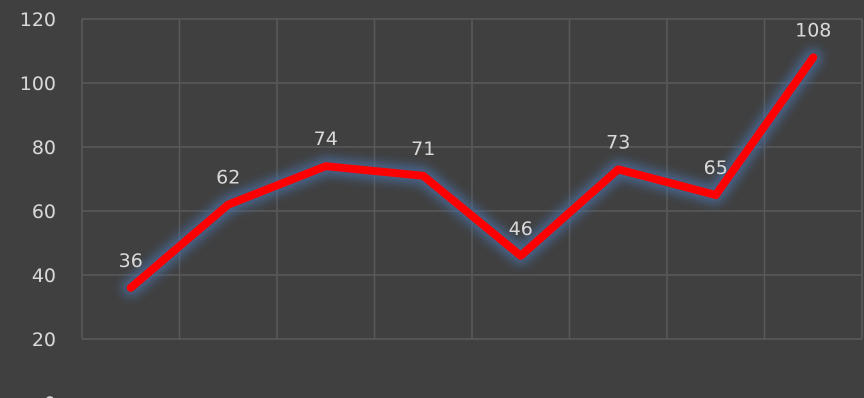 The image size is (864, 398). What do you see at coordinates (131, 261) in the screenshot?
I see `data-label-0: 36` at bounding box center [131, 261].